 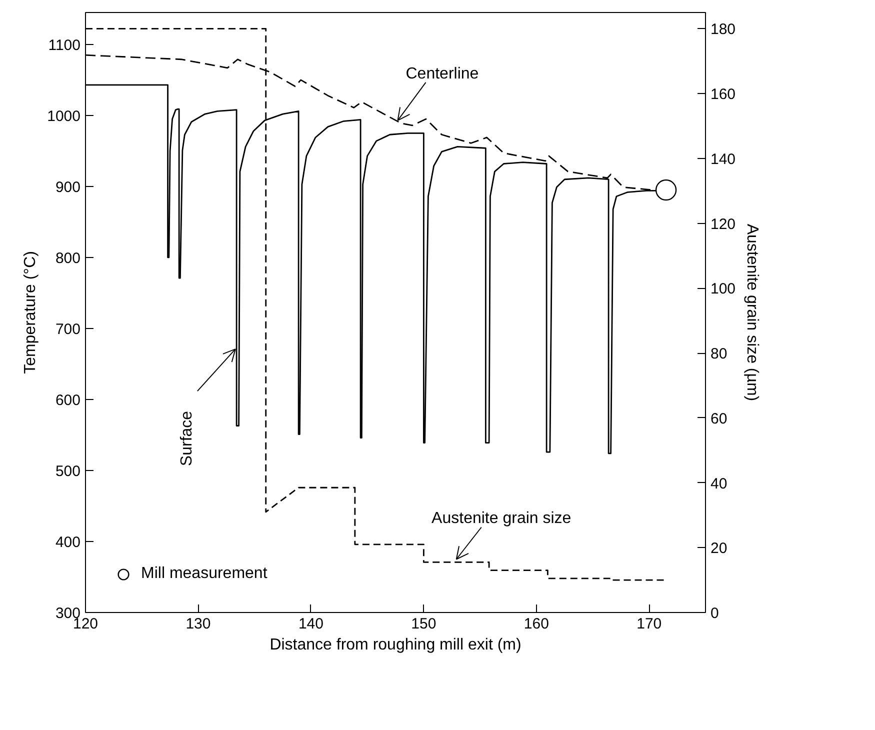 I want to click on annotation: Centerline, so click(x=442, y=73).